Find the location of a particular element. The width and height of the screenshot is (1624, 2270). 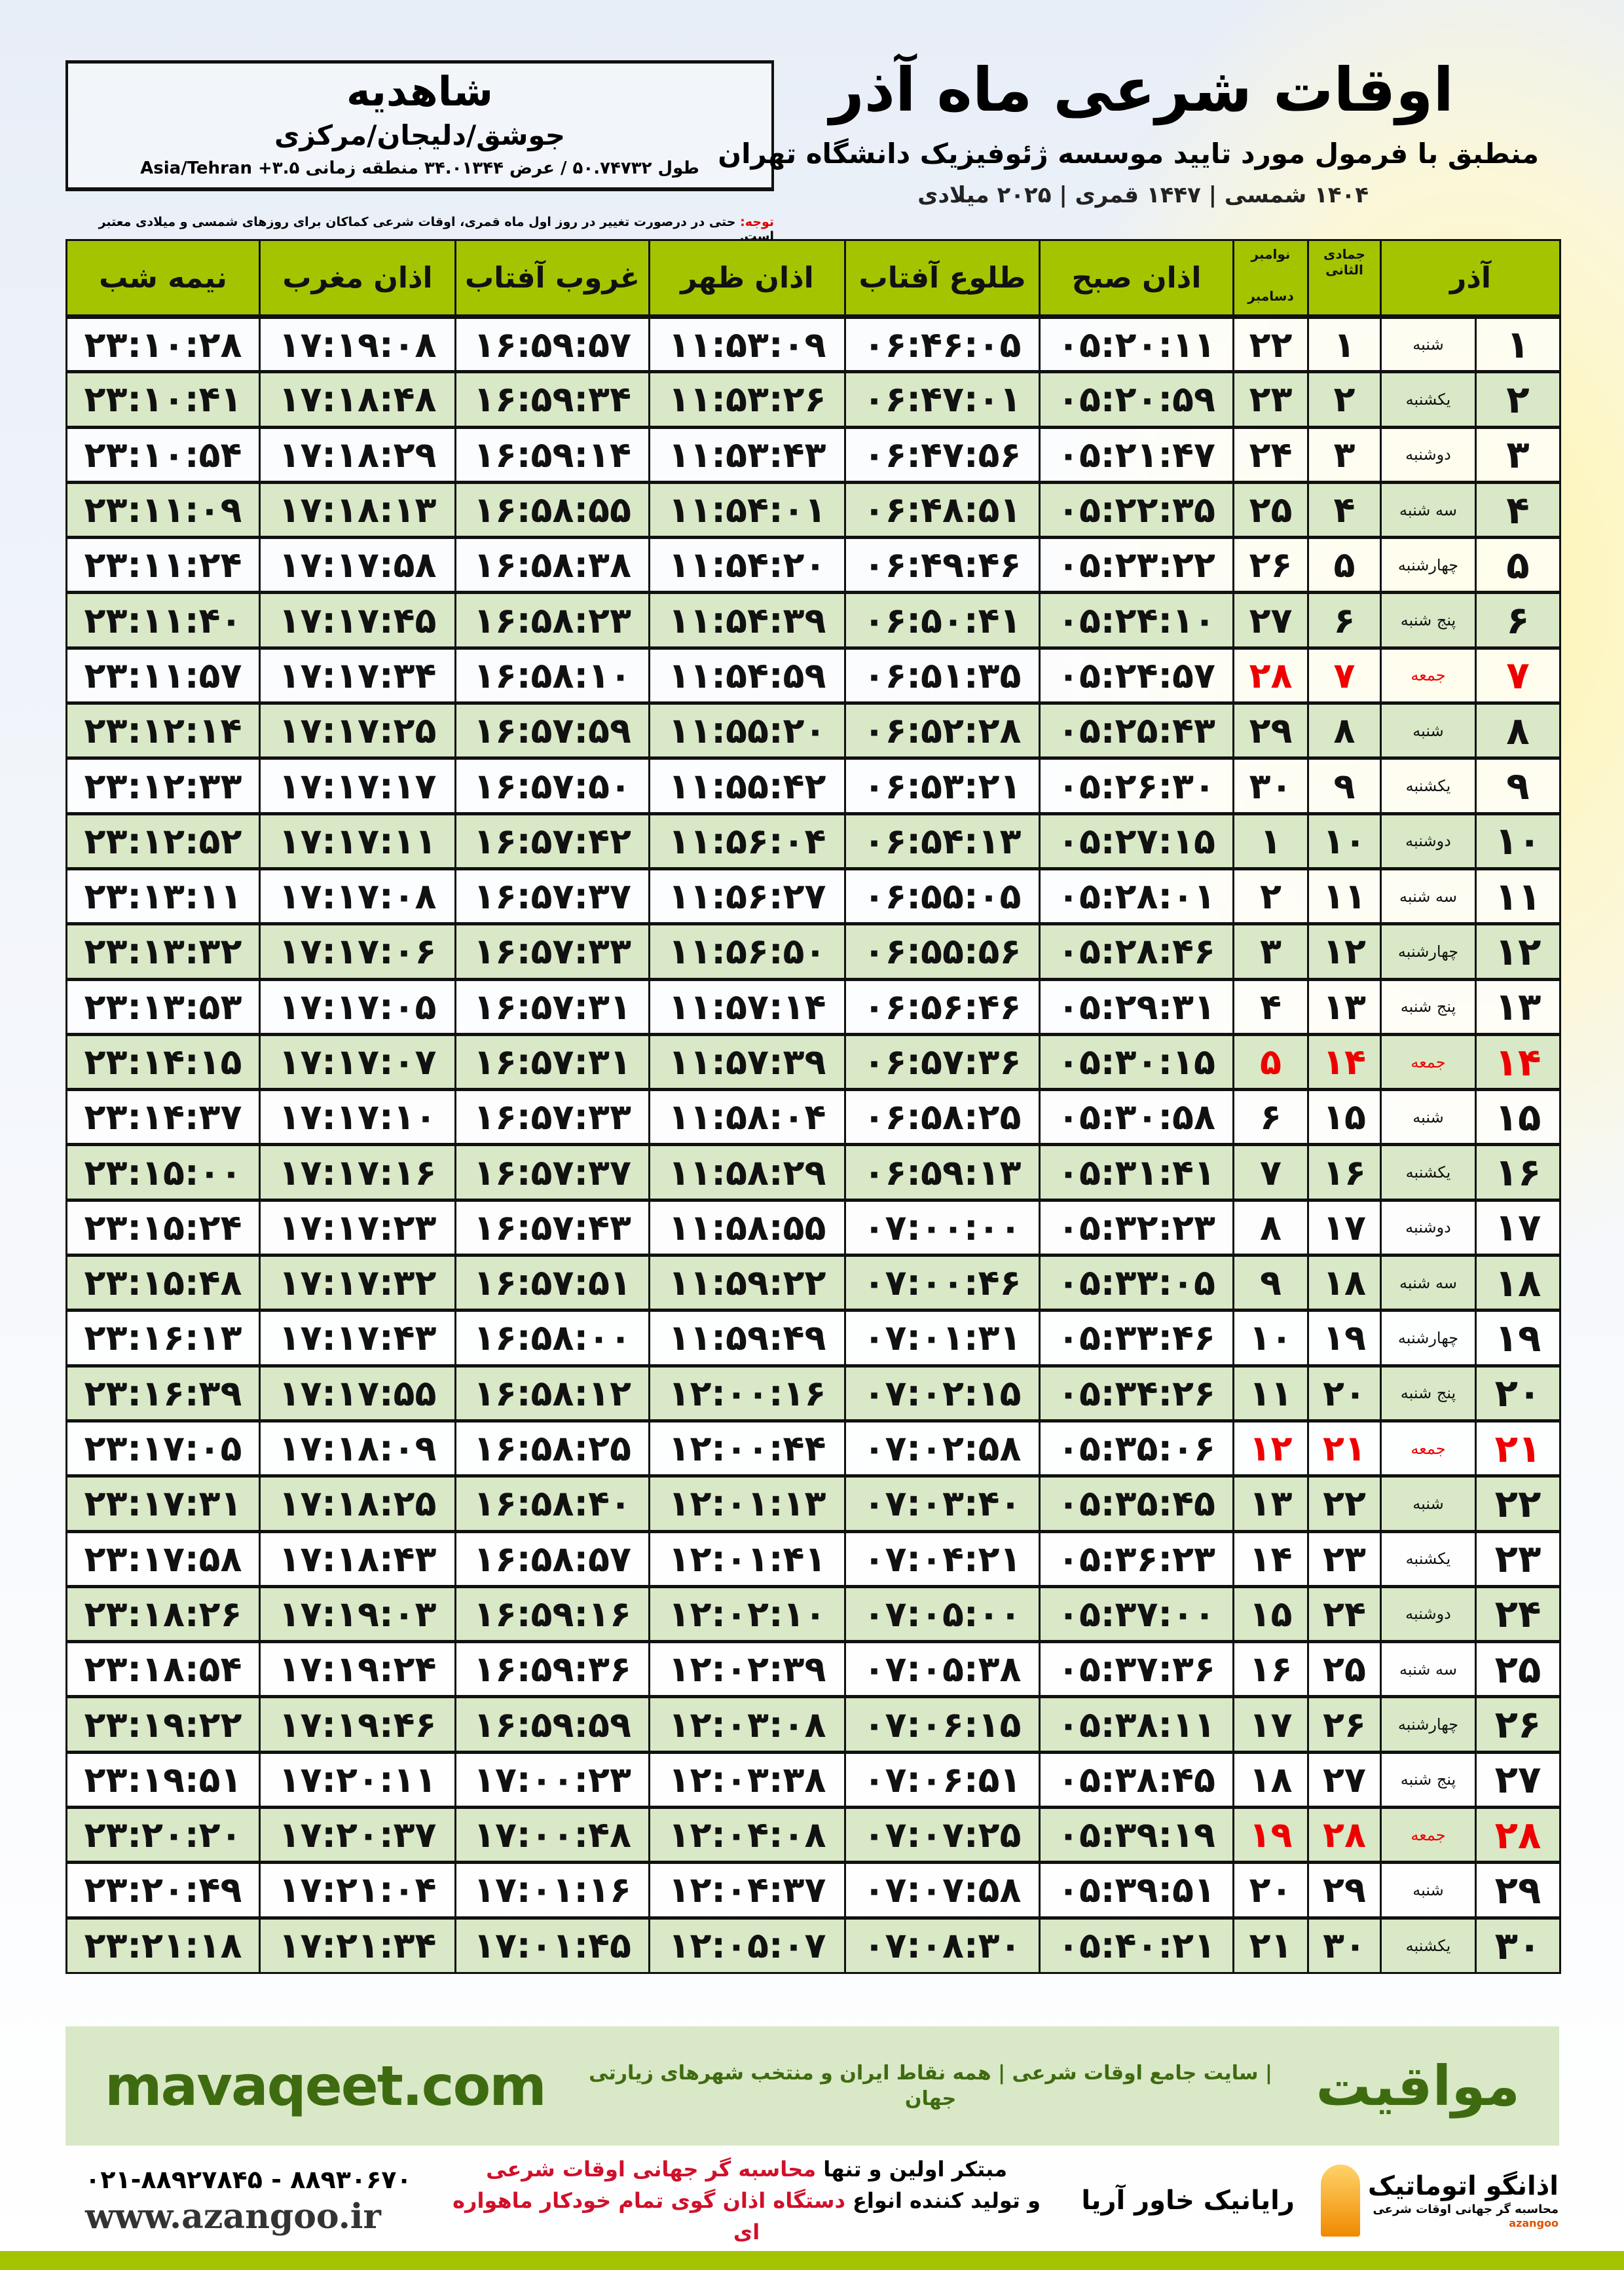

dhuhr-time: ۱۱:۵۳:۲۶ is located at coordinates (747, 399).